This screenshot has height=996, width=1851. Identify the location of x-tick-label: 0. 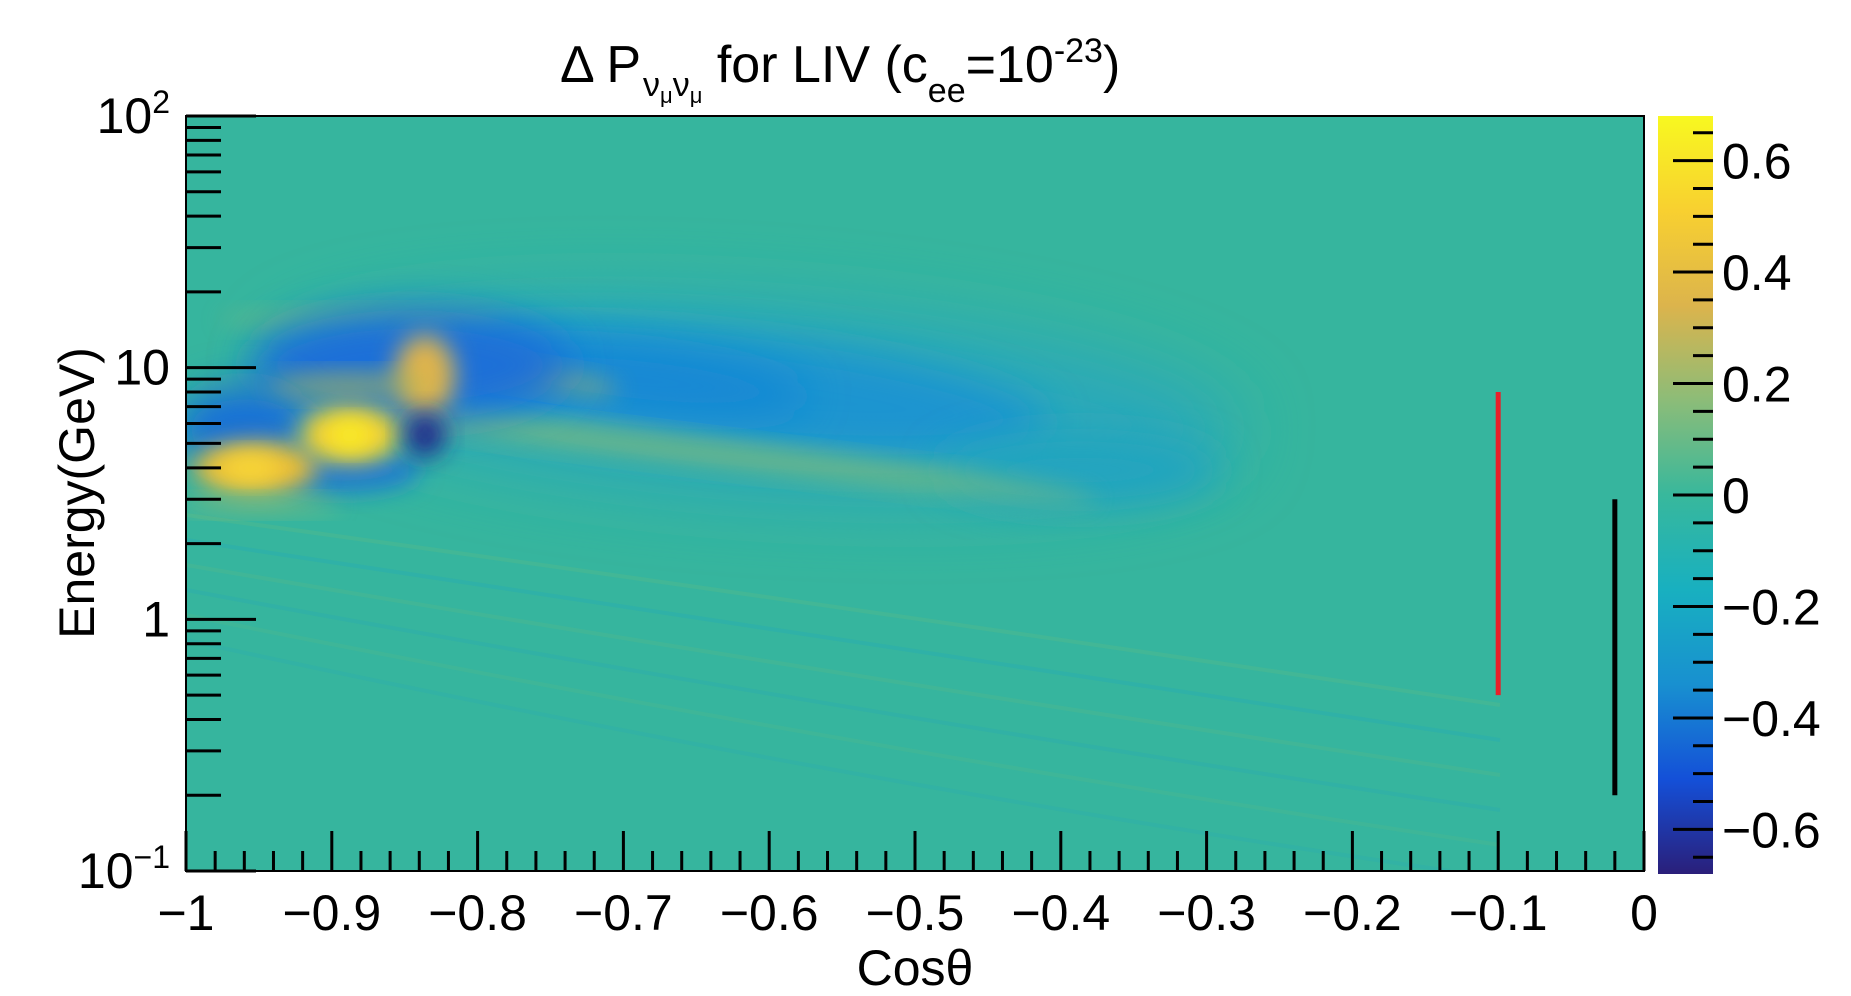
(1644, 913).